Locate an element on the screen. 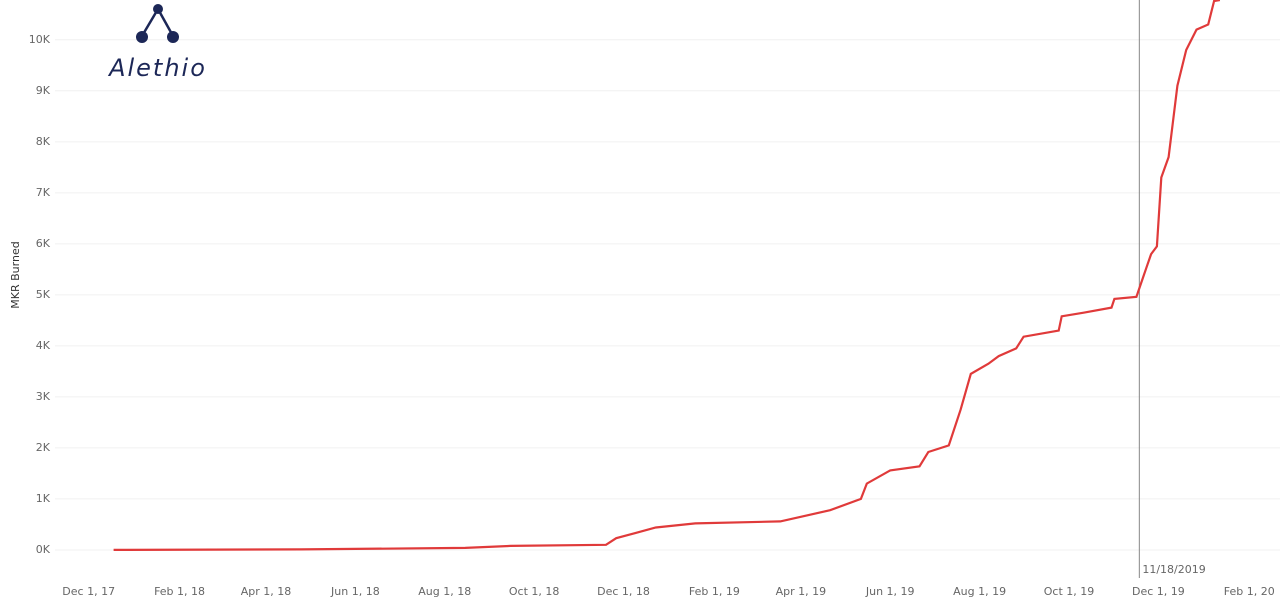  reference-label: 11/18/2019 is located at coordinates (1173, 569).